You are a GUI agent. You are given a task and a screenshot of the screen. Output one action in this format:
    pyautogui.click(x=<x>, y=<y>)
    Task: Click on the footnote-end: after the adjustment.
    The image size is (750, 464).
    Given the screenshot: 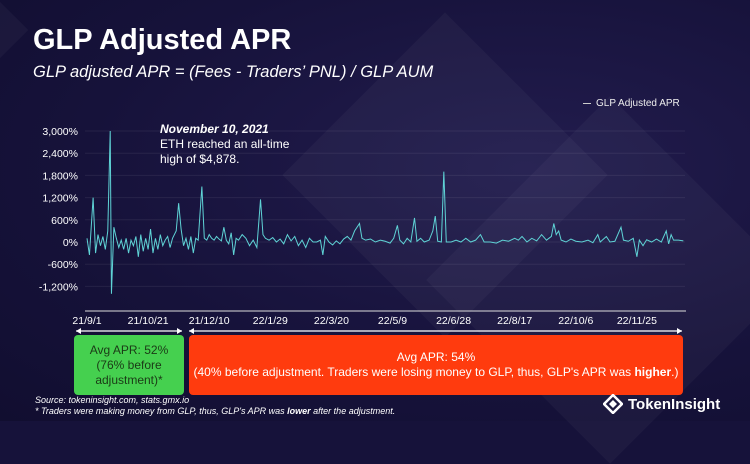 What is the action you would take?
    pyautogui.click(x=353, y=411)
    